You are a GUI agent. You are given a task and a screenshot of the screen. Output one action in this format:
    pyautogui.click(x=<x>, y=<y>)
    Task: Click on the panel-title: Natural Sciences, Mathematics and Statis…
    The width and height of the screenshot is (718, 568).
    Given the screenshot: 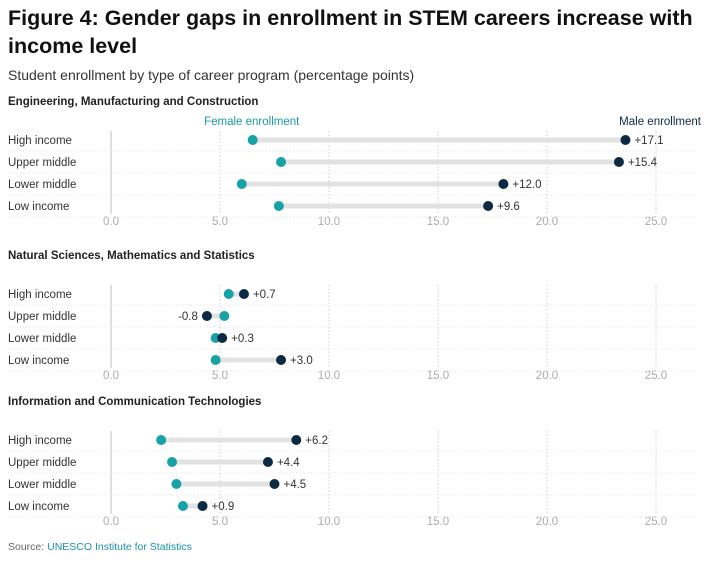 What is the action you would take?
    pyautogui.click(x=131, y=256)
    